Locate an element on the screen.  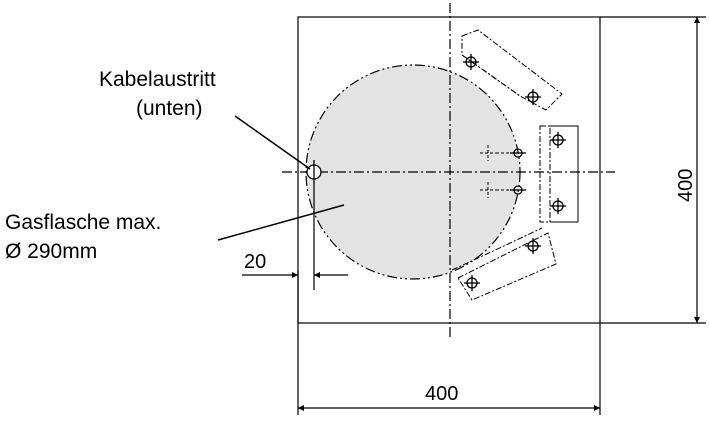
gas-bottle-leader is located at coordinates (281, 222).